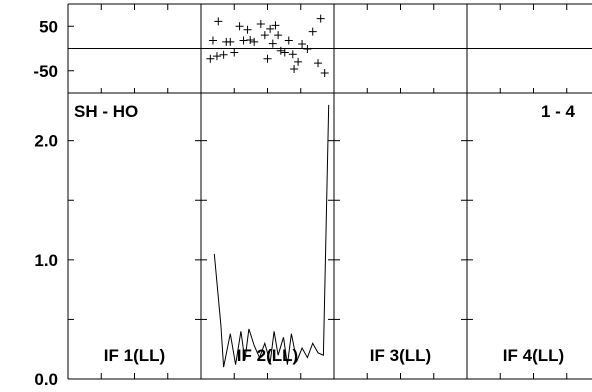  What do you see at coordinates (558, 111) in the screenshot?
I see `title-right: 1 - 4` at bounding box center [558, 111].